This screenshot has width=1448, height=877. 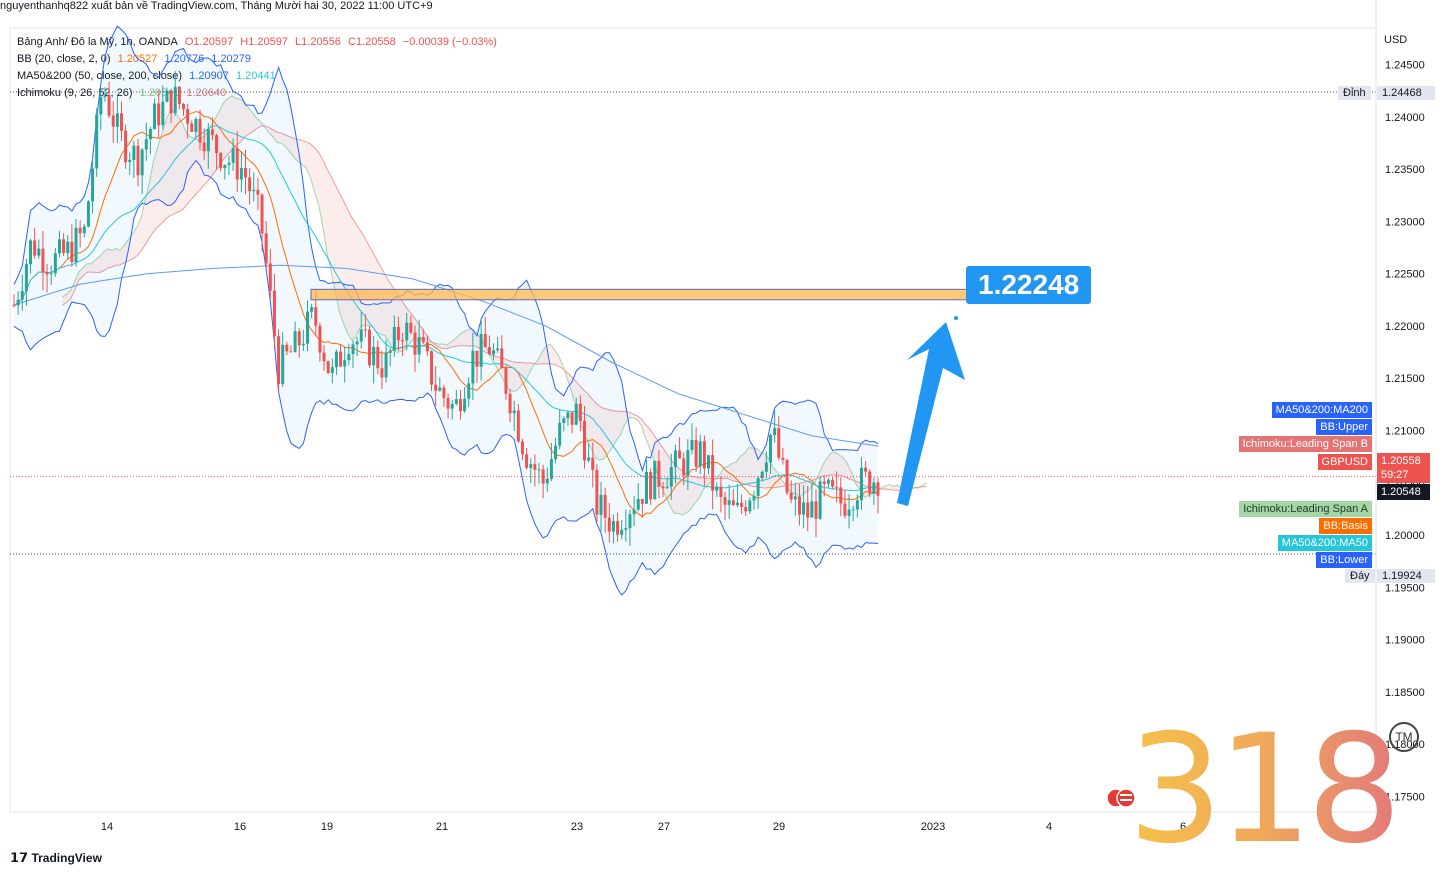 I want to click on low-value-tag: 1.19924, so click(x=1406, y=576).